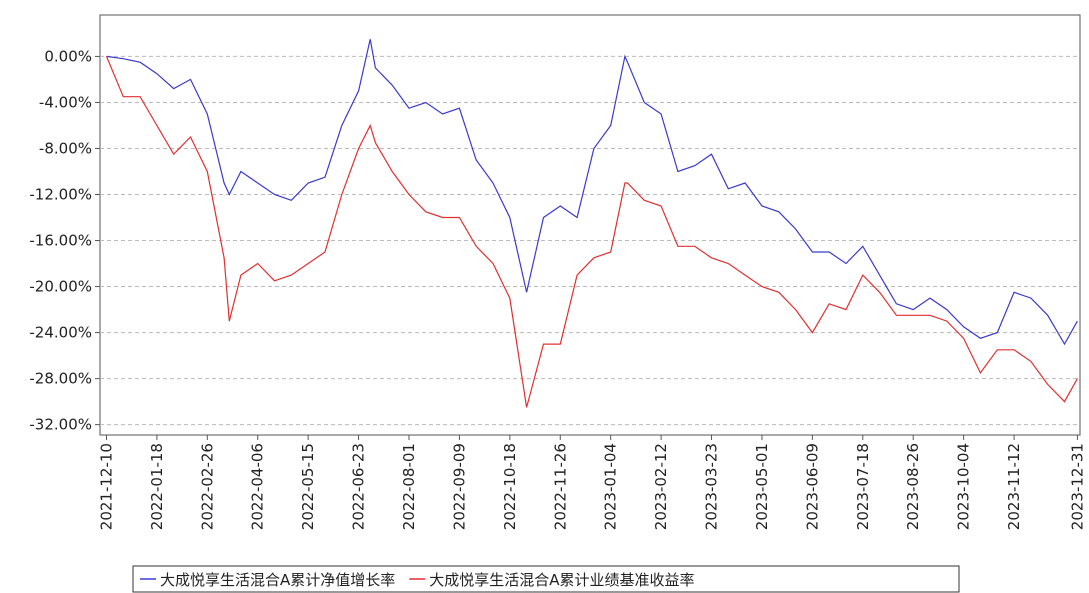 This screenshot has height=593, width=1089. I want to click on x-tick-label: 2023-03-23, so click(712, 486).